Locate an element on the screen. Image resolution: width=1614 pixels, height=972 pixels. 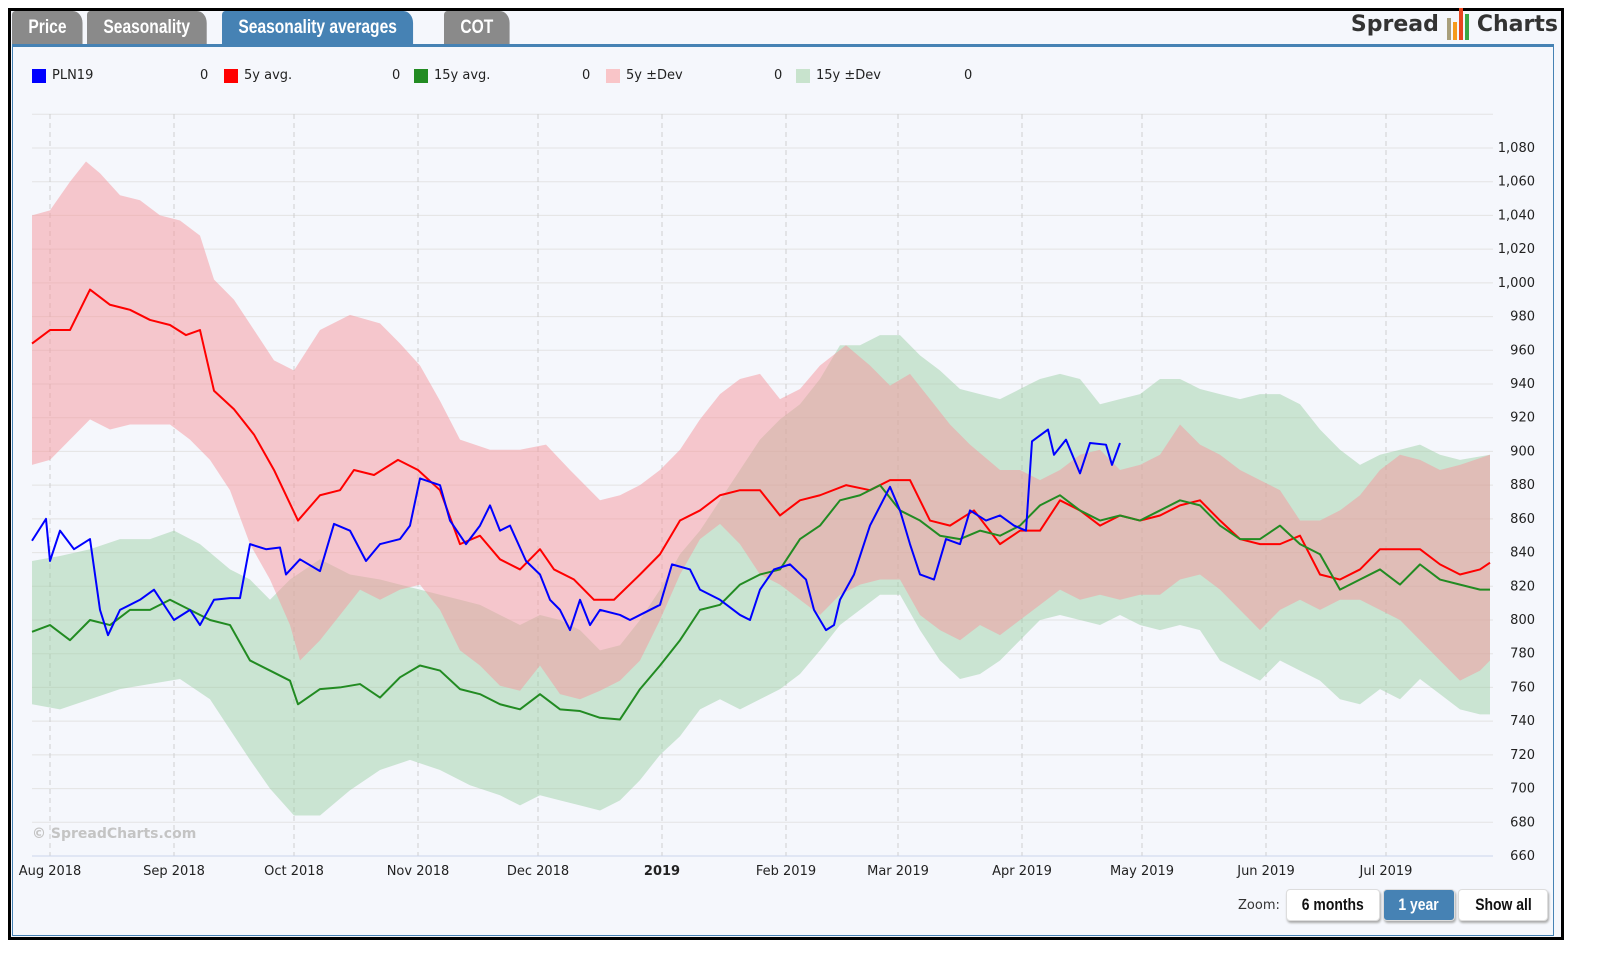
series-pln19 is located at coordinates (576, 532).